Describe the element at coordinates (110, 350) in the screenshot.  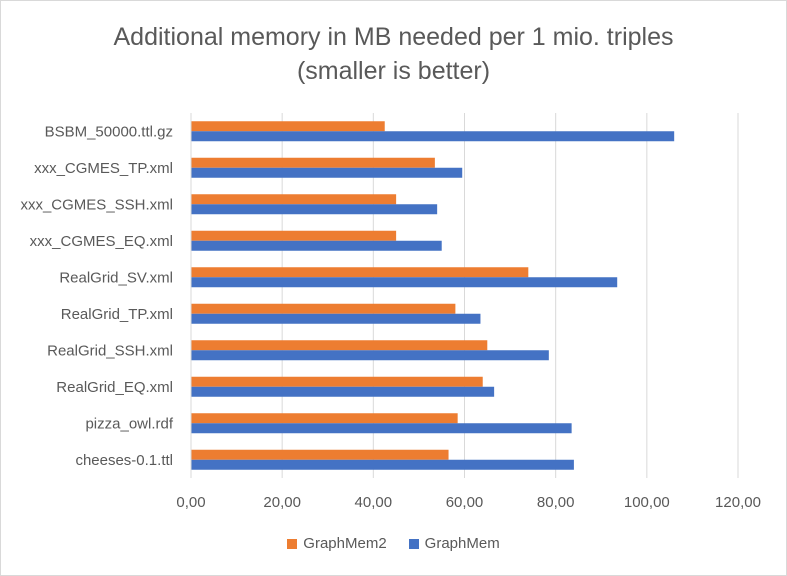
I see `y-tick-label: RealGrid_SSH.xml` at that location.